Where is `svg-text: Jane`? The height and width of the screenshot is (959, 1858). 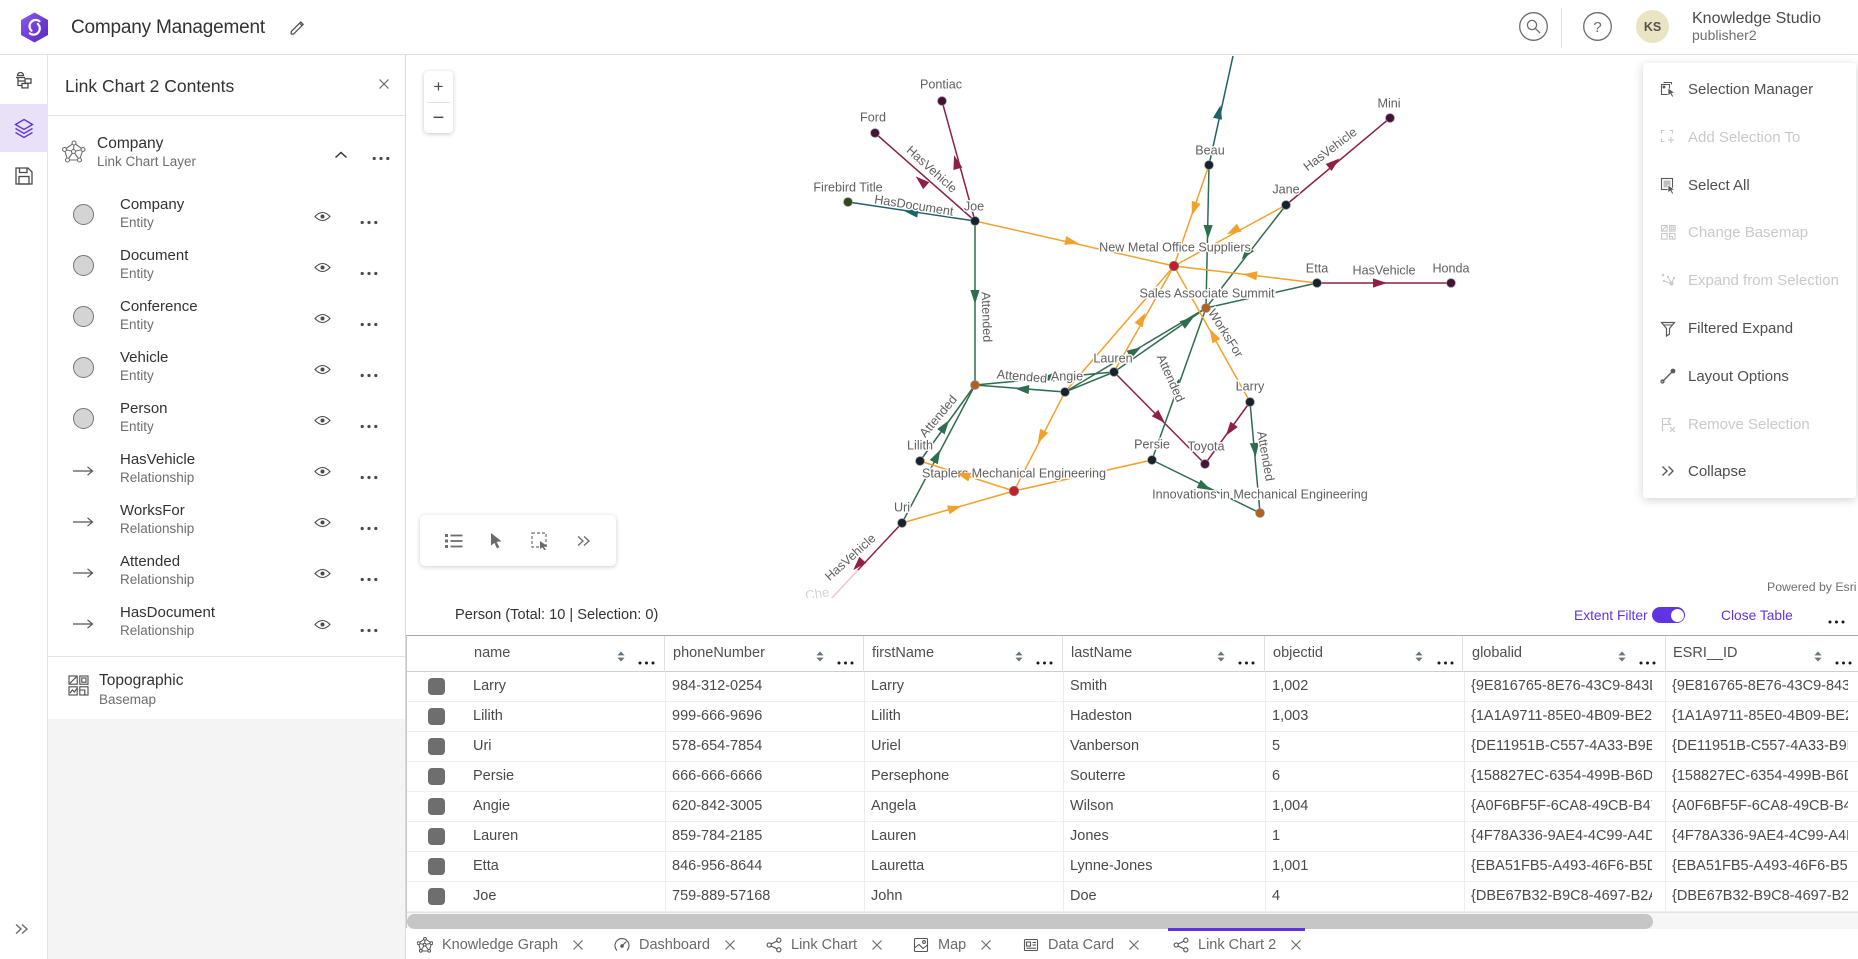 svg-text: Jane is located at coordinates (1285, 190).